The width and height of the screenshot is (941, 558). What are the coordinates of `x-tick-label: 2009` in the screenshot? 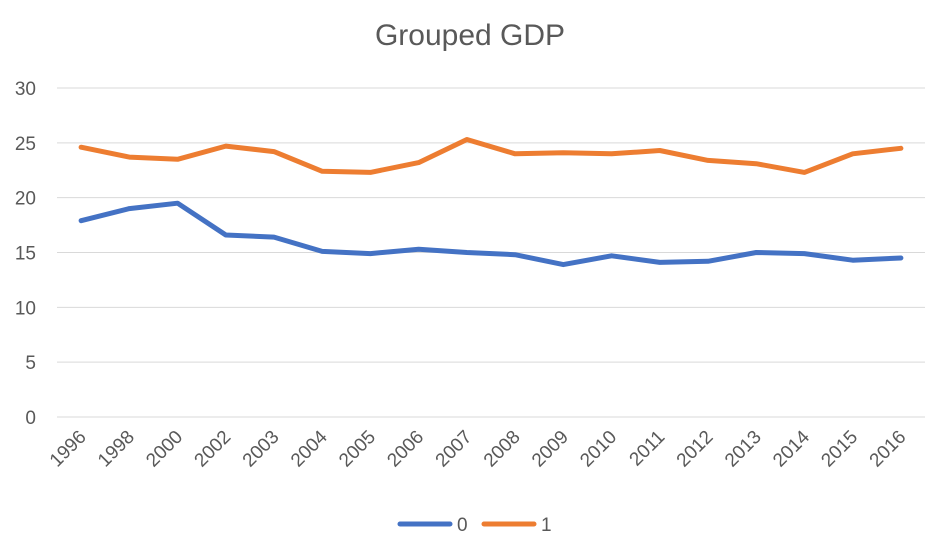 It's located at (550, 449).